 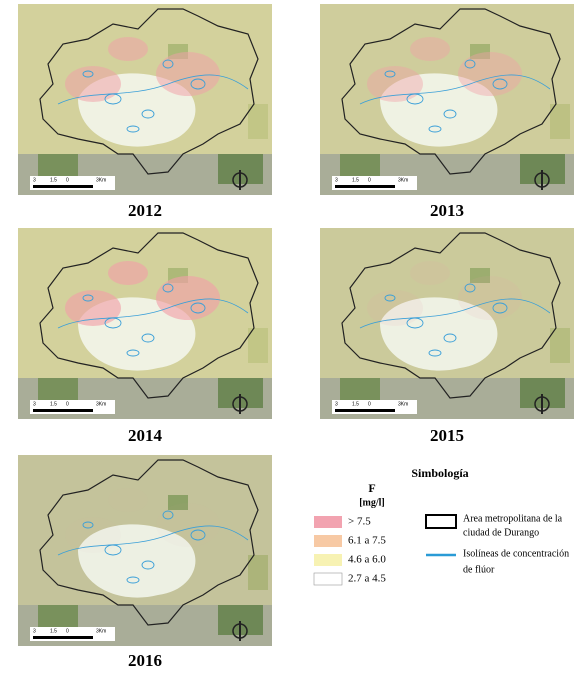 What do you see at coordinates (513, 518) in the screenshot?
I see `legend-boundary: Area metropolitana de la` at bounding box center [513, 518].